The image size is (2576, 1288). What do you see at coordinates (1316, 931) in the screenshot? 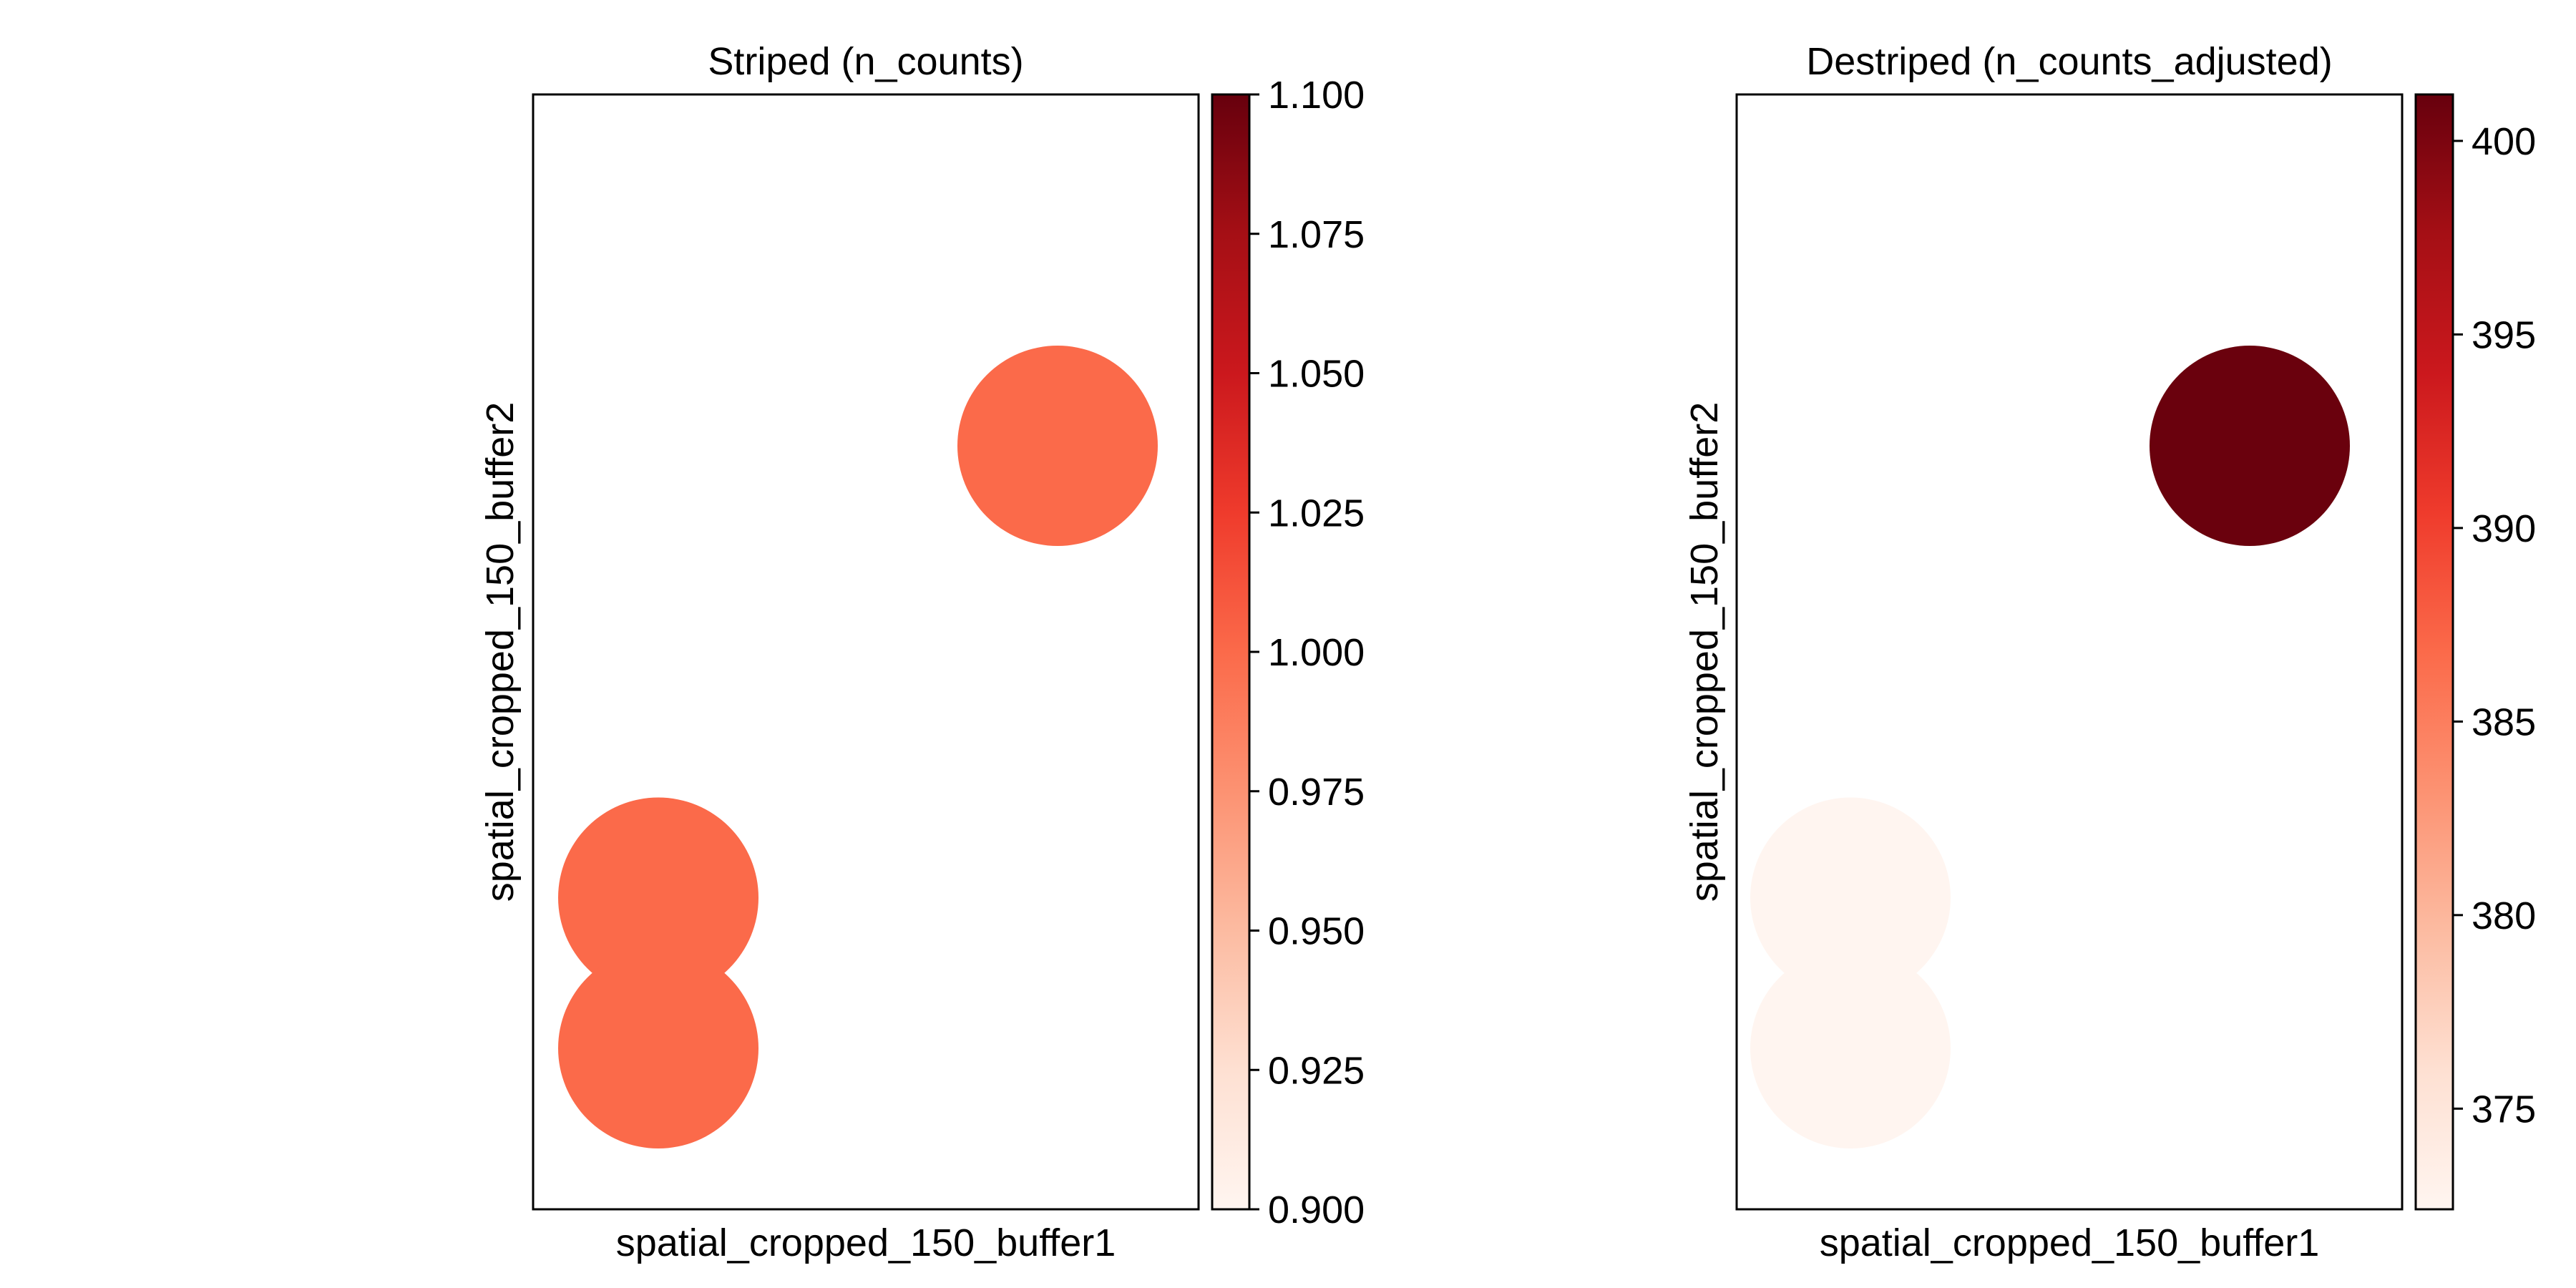
I see `colorbar-tick-label: 0.950` at bounding box center [1316, 931].